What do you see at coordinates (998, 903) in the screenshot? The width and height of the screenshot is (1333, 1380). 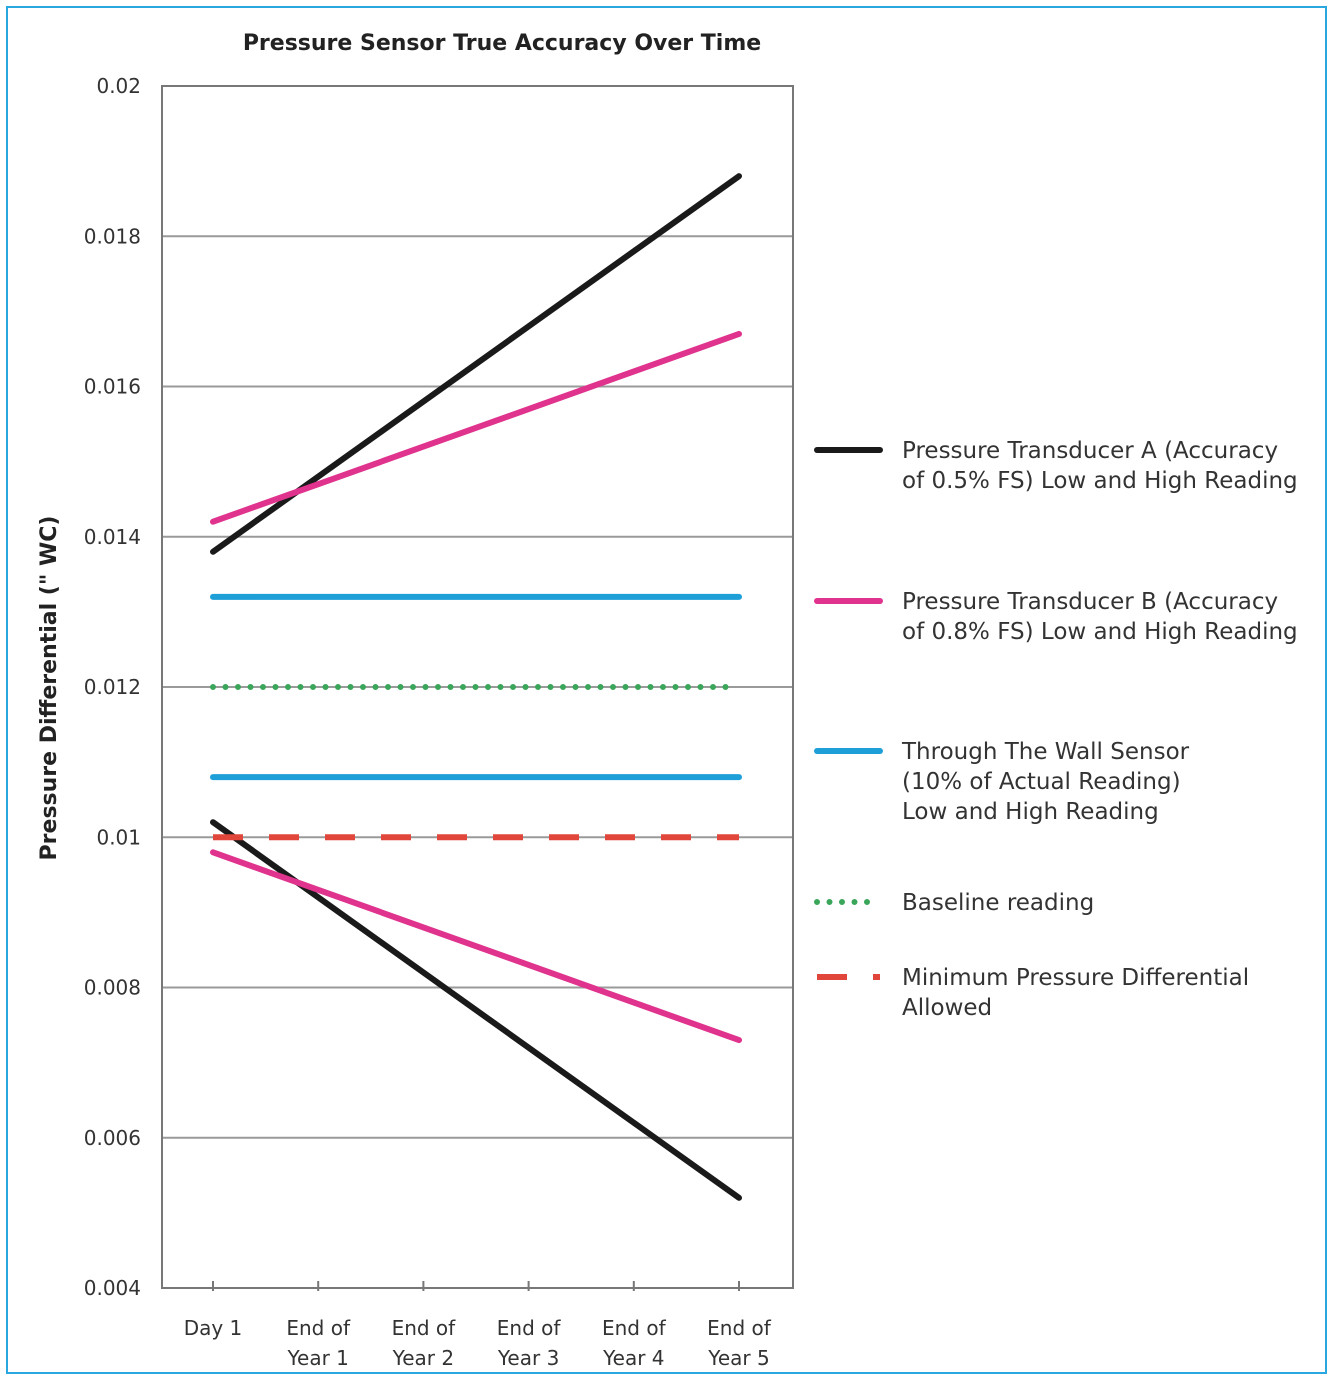 I see `legend-label-baseline: Baseline reading` at bounding box center [998, 903].